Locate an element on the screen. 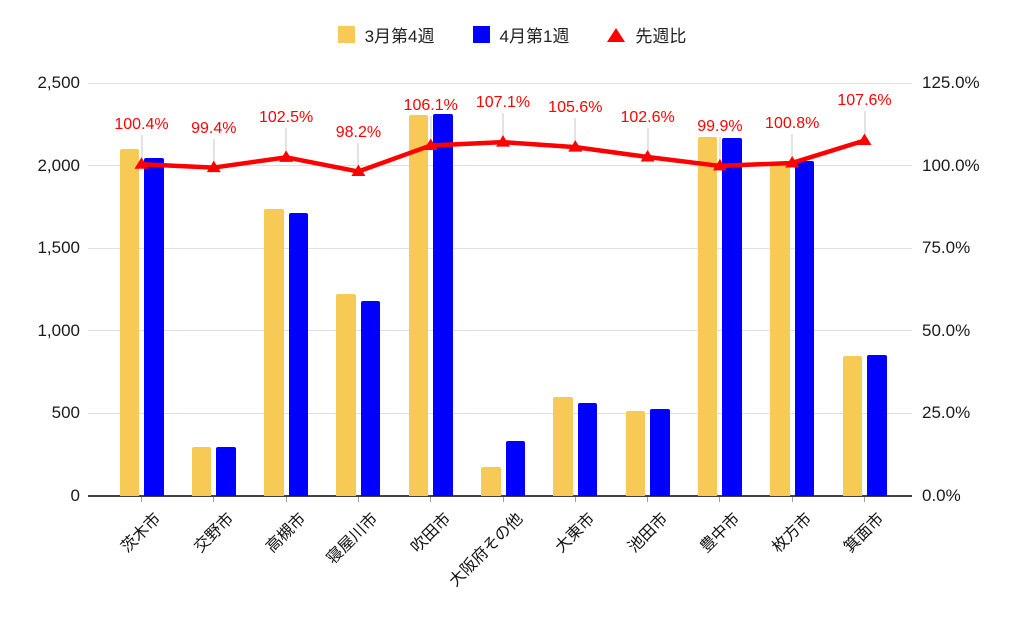 The height and width of the screenshot is (633, 1024). ratio-data-label: 106.1% is located at coordinates (430, 106).